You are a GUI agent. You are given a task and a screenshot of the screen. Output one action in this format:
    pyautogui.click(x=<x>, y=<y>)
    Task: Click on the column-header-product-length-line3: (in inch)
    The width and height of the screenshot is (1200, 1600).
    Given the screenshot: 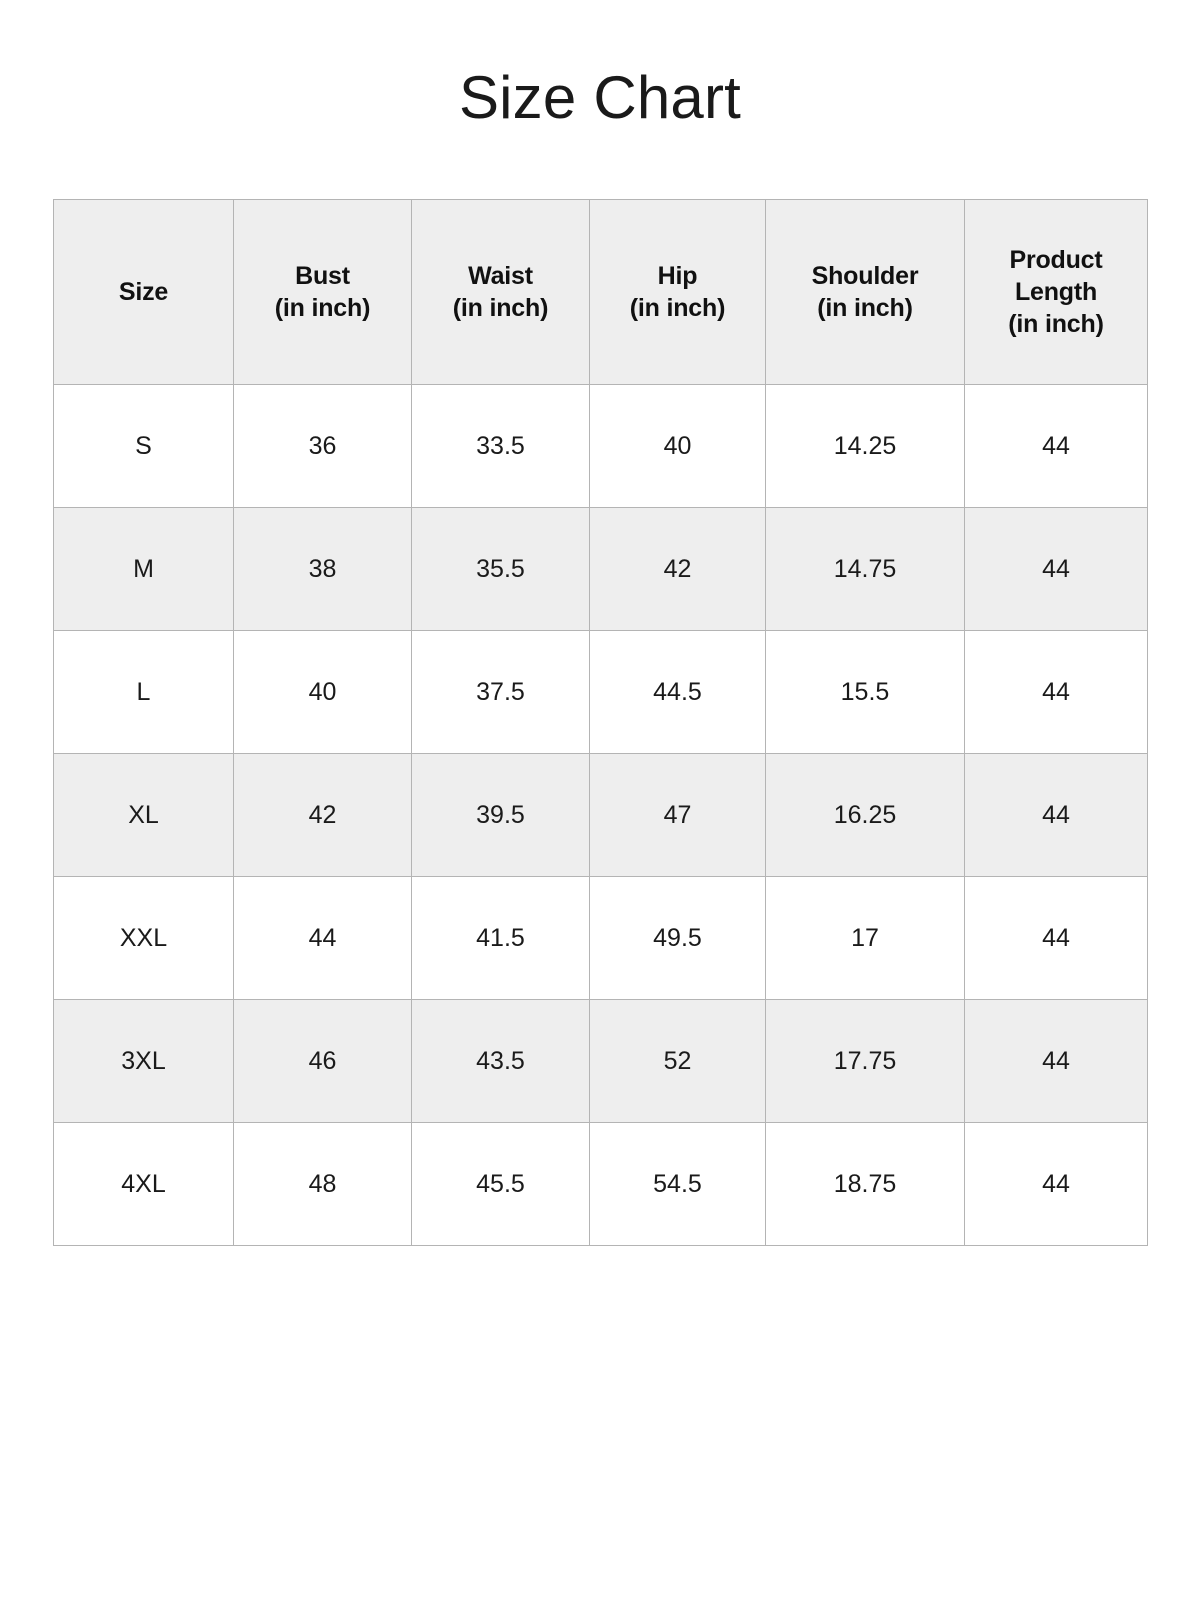 What is the action you would take?
    pyautogui.click(x=1056, y=324)
    